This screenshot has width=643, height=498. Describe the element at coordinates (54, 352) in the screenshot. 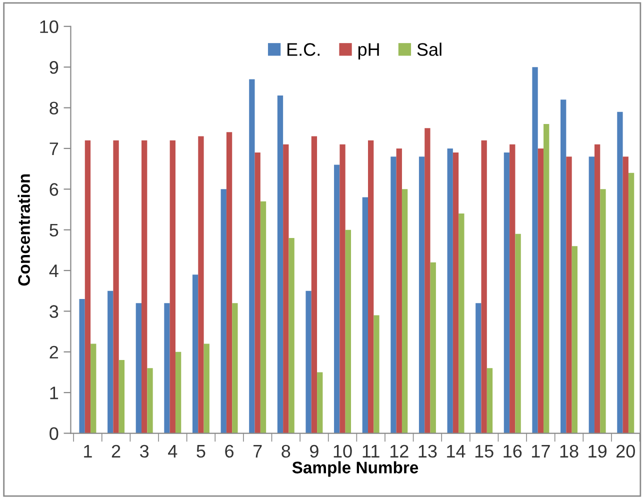

I see `y-tick-label: 2` at that location.